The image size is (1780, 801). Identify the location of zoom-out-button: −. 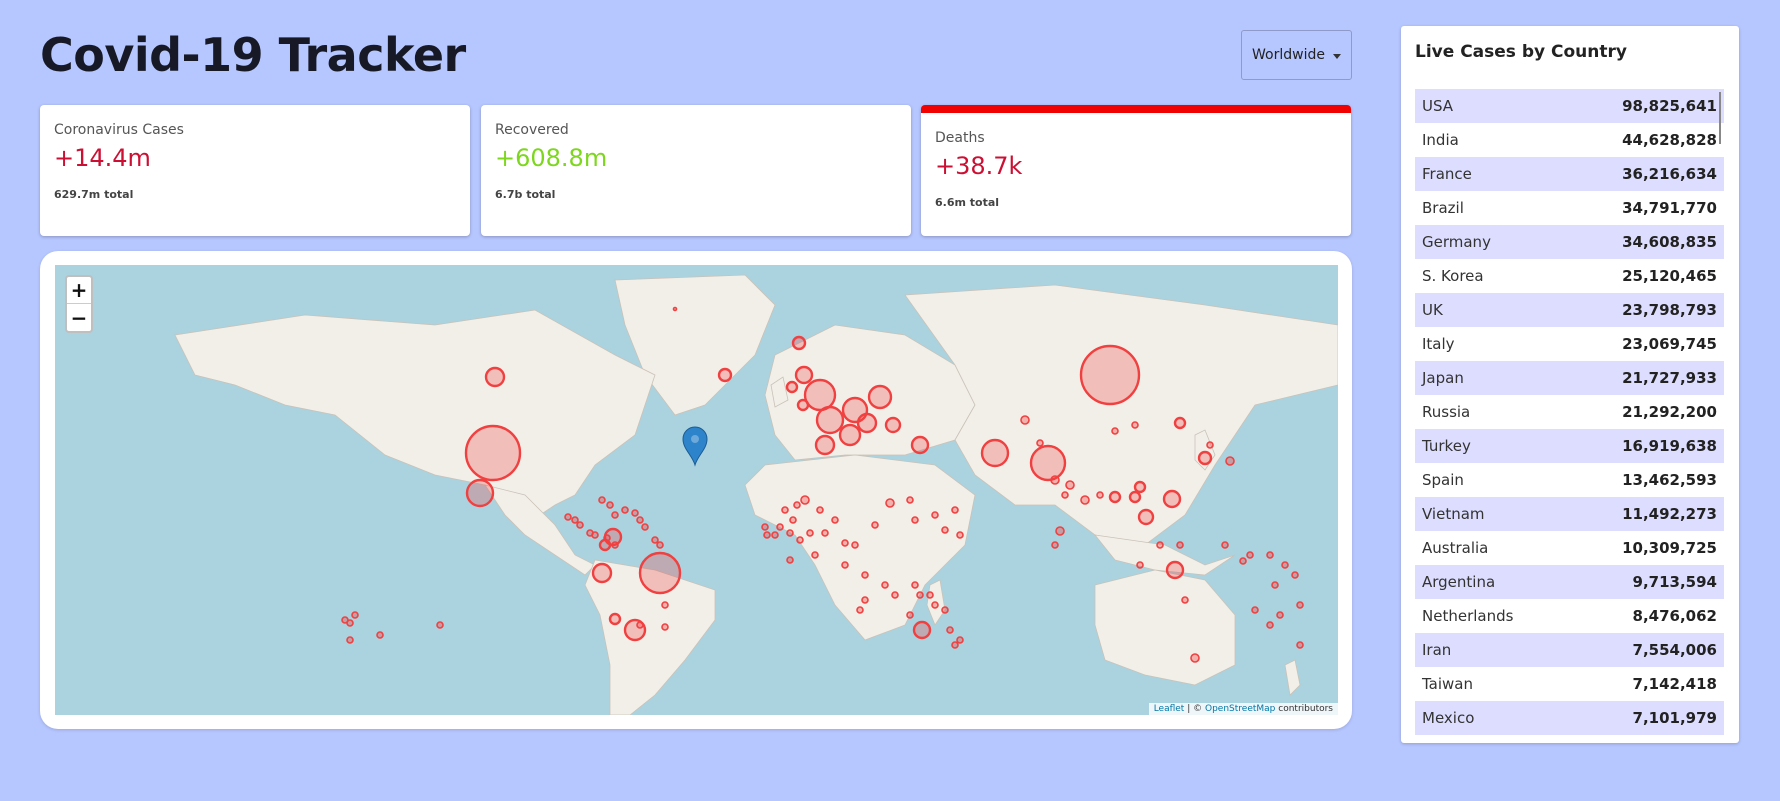
(79, 317).